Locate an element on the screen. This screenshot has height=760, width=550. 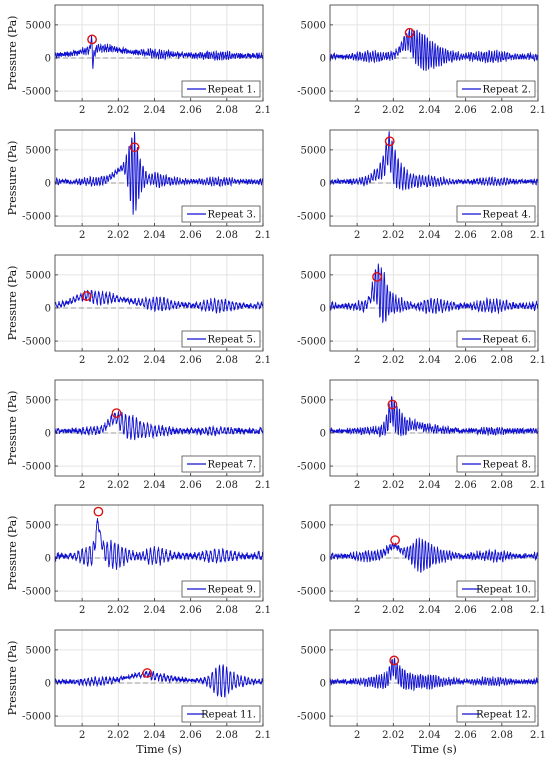
panel-repeat-2: 2 2.02 2.04 2.06 2.08 2.1 -5000 0 5000 Repeat 2. is located at coordinates (421, 60).